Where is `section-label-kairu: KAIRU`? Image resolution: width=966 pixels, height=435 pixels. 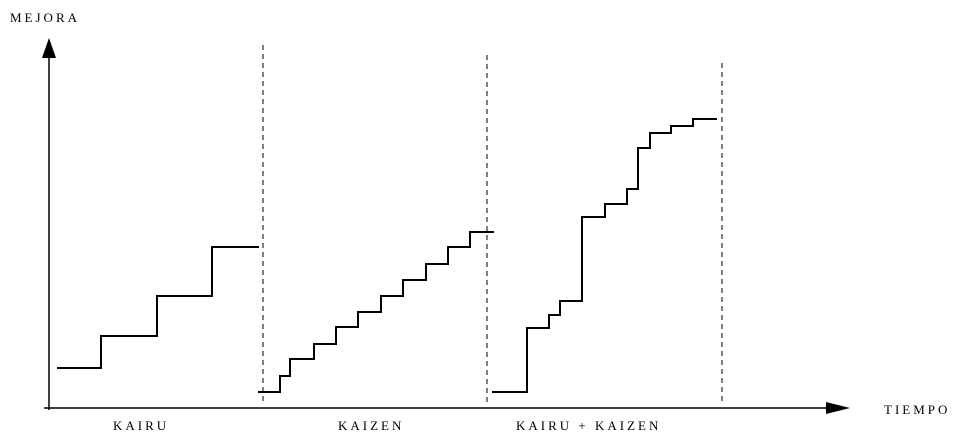
section-label-kairu: KAIRU is located at coordinates (141, 425).